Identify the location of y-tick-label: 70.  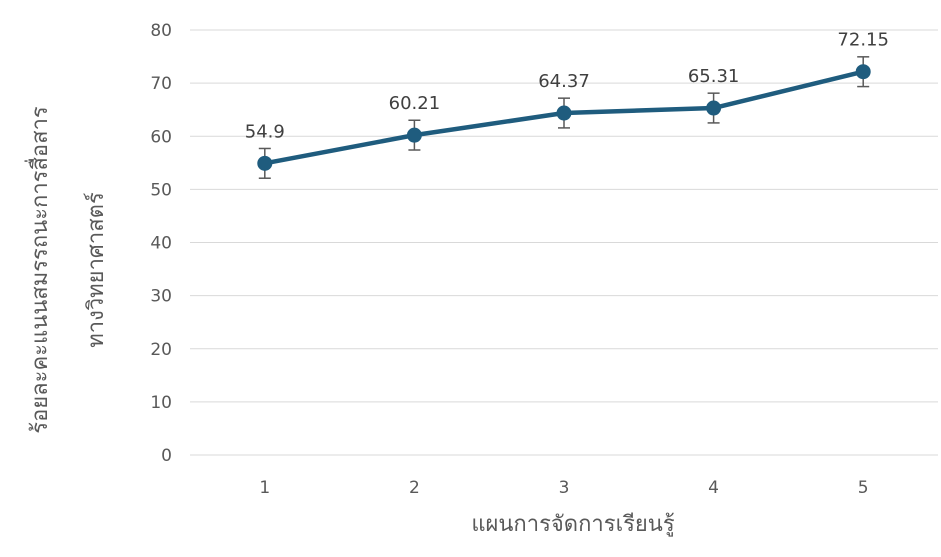
(161, 84).